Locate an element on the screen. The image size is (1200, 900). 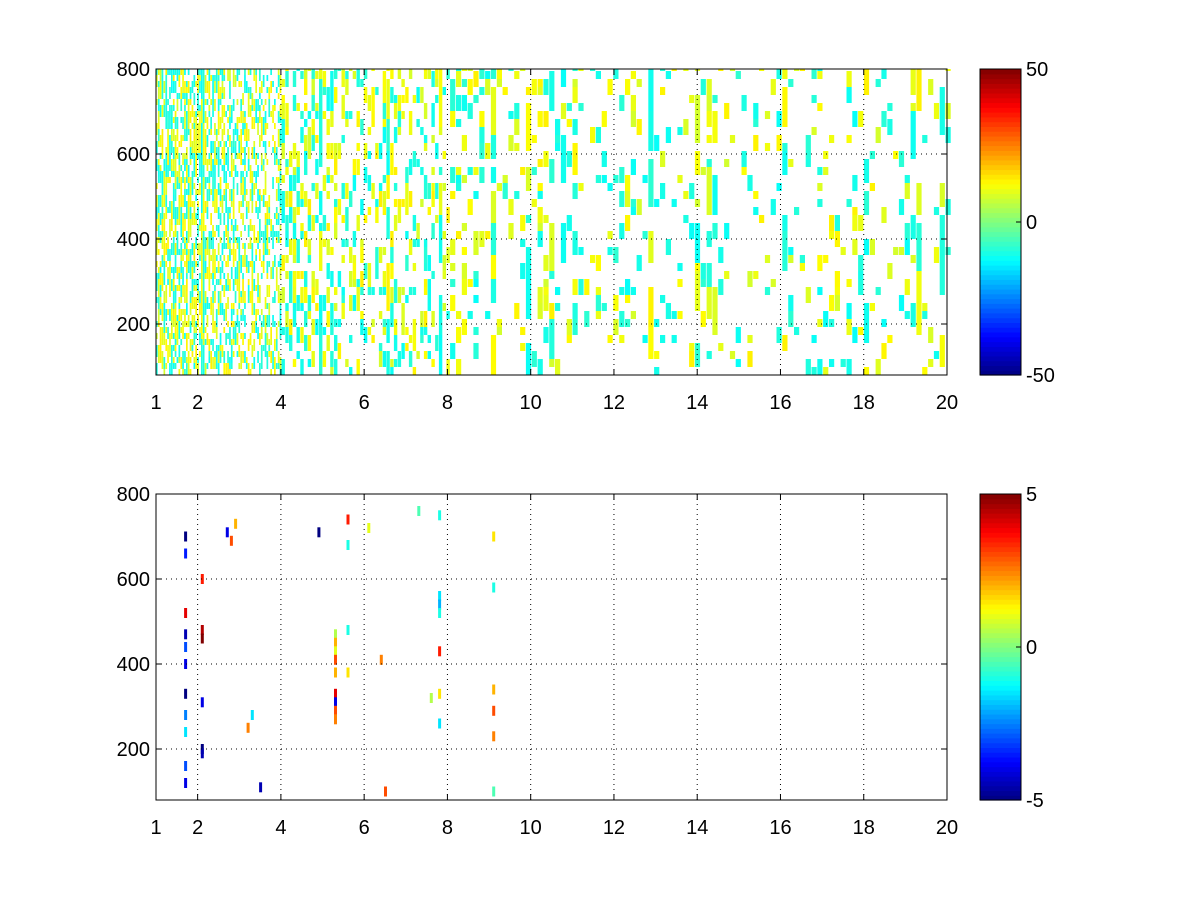
x-tick-label: 14 is located at coordinates (697, 828).